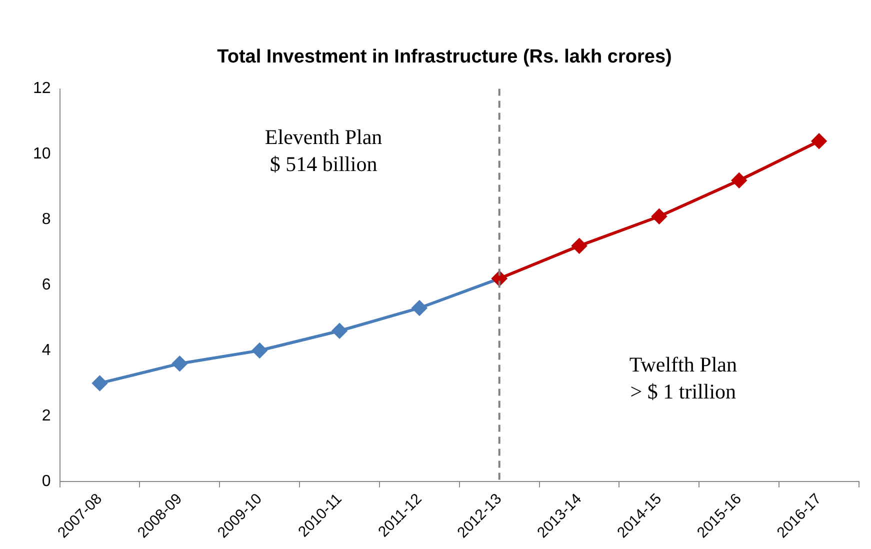  What do you see at coordinates (46, 415) in the screenshot?
I see `y-tick-label: 2` at bounding box center [46, 415].